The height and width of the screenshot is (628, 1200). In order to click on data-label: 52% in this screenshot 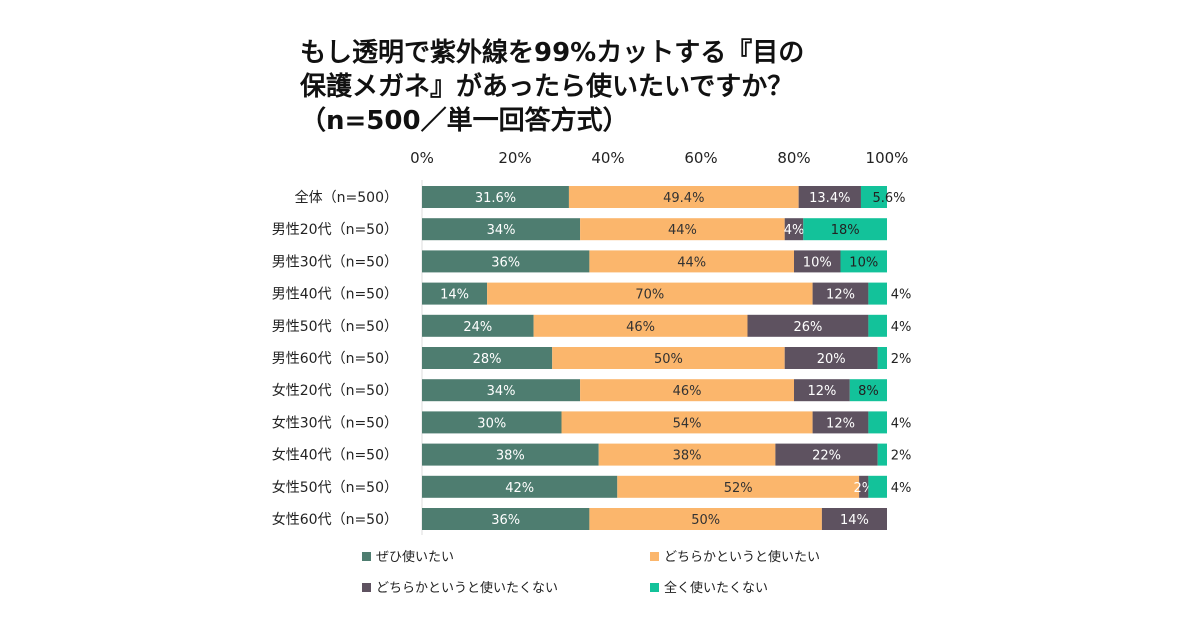, I will do `click(738, 488)`.